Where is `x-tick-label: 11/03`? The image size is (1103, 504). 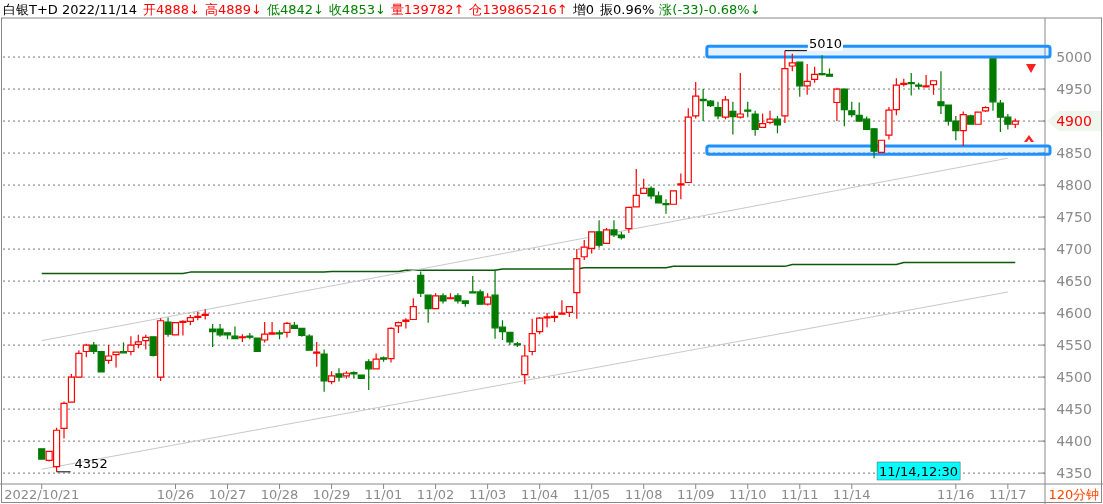 x-tick-label: 11/03 is located at coordinates (487, 494).